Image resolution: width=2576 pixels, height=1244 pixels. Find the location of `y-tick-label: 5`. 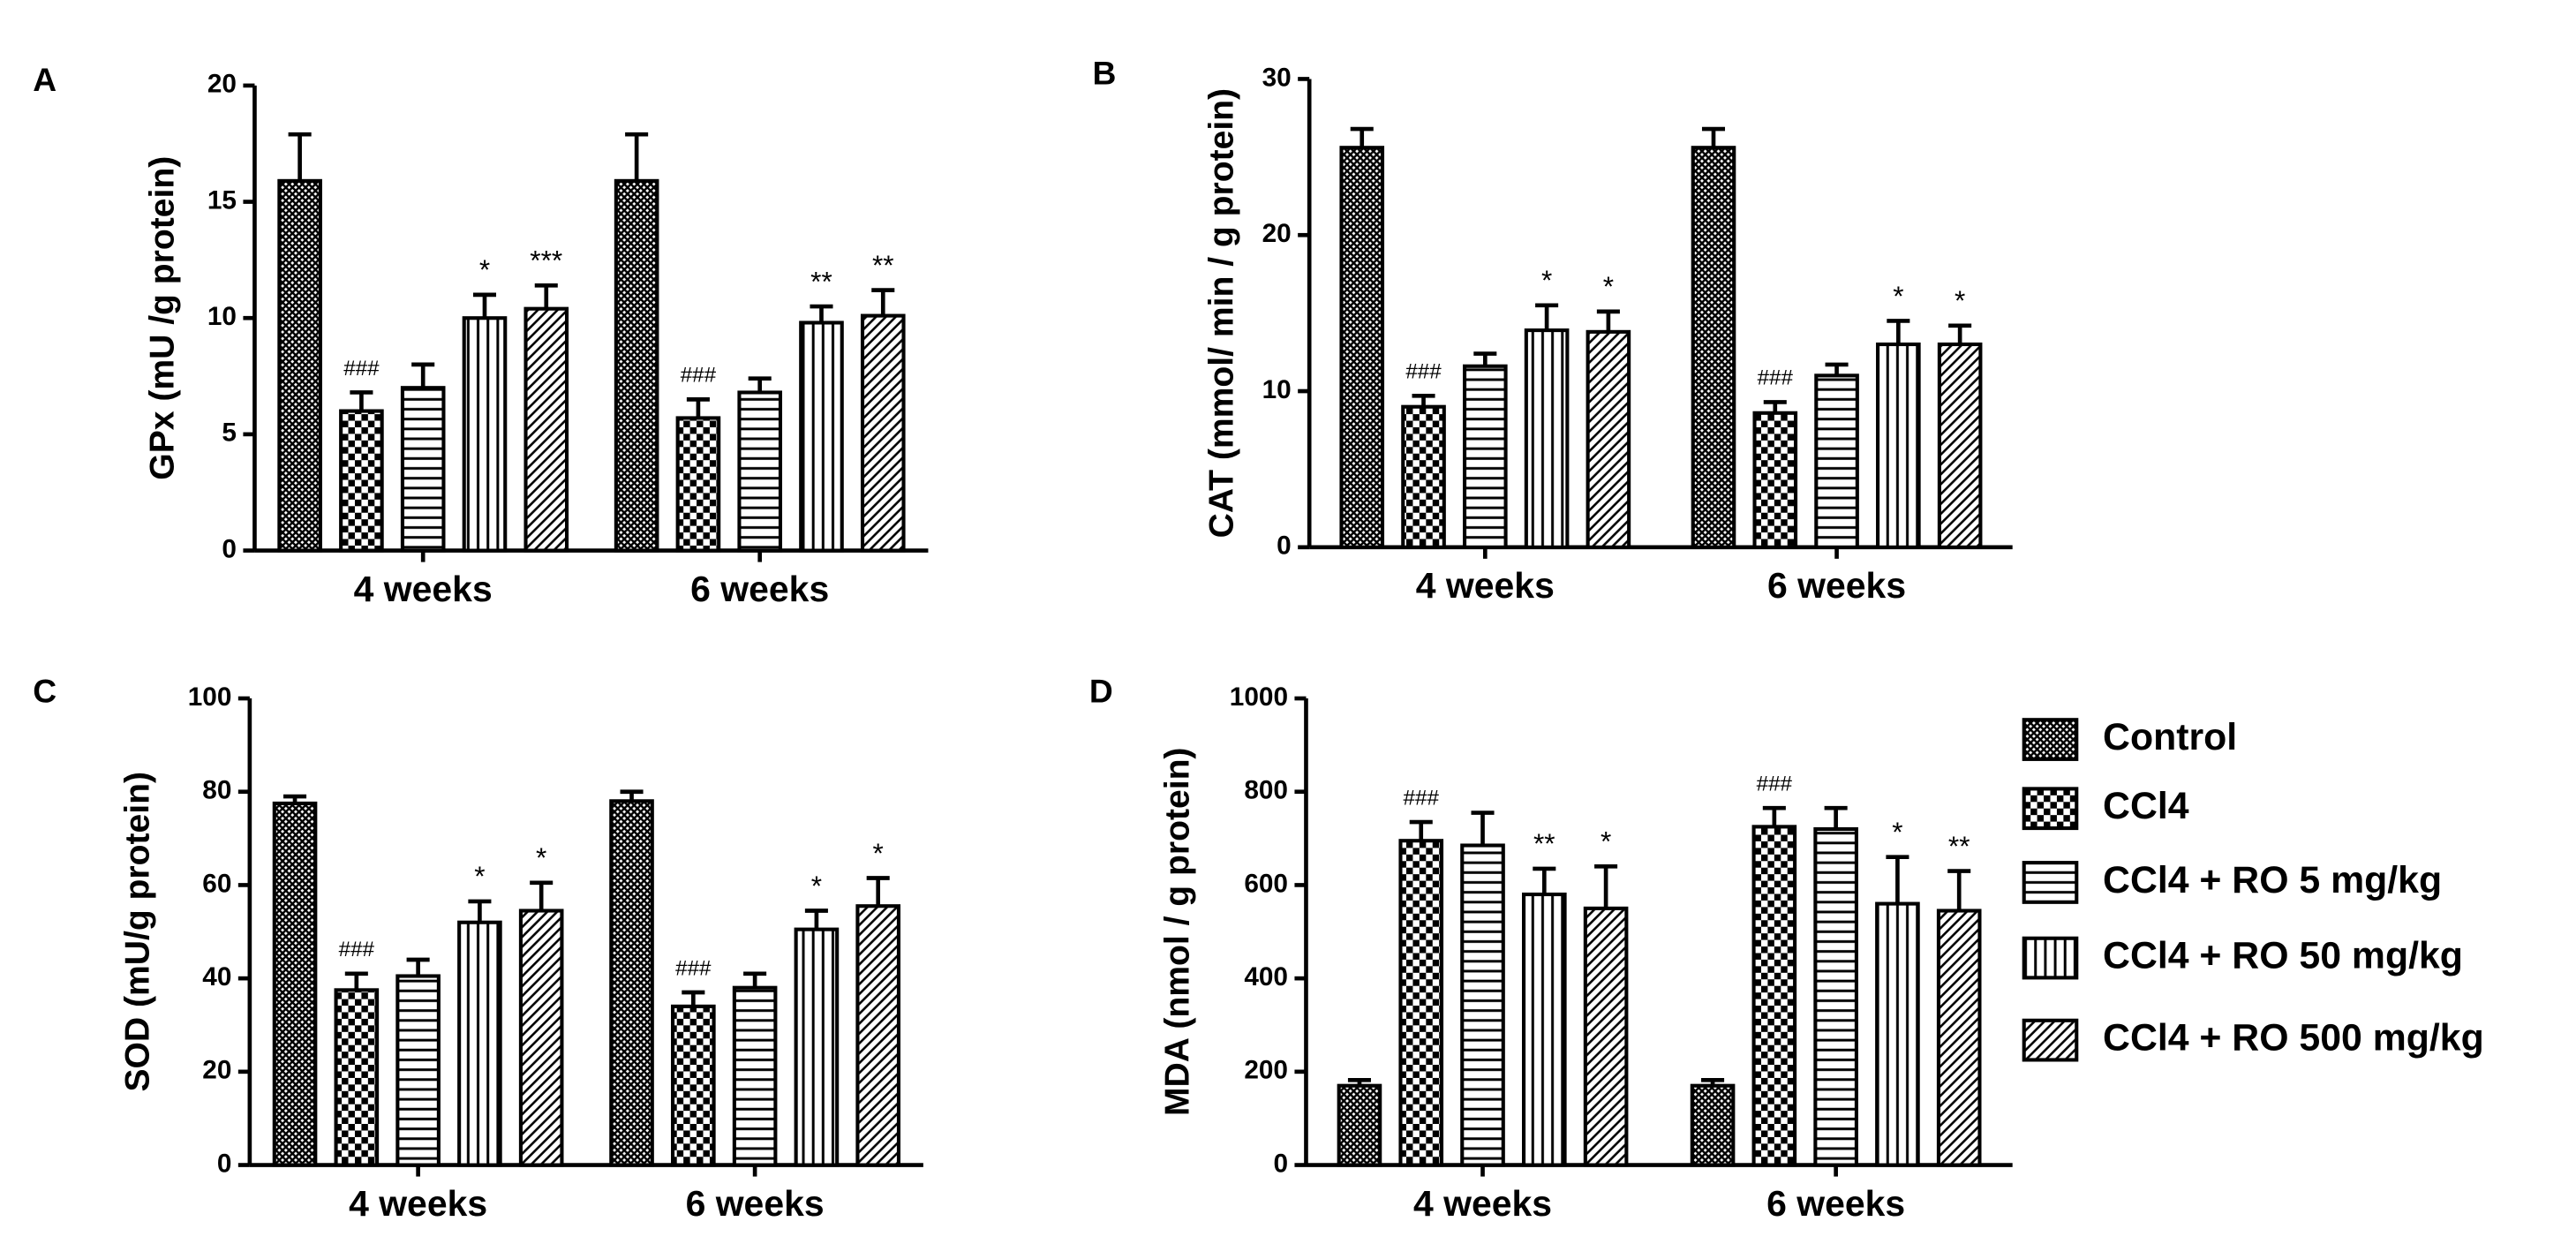

y-tick-label: 5 is located at coordinates (230, 433).